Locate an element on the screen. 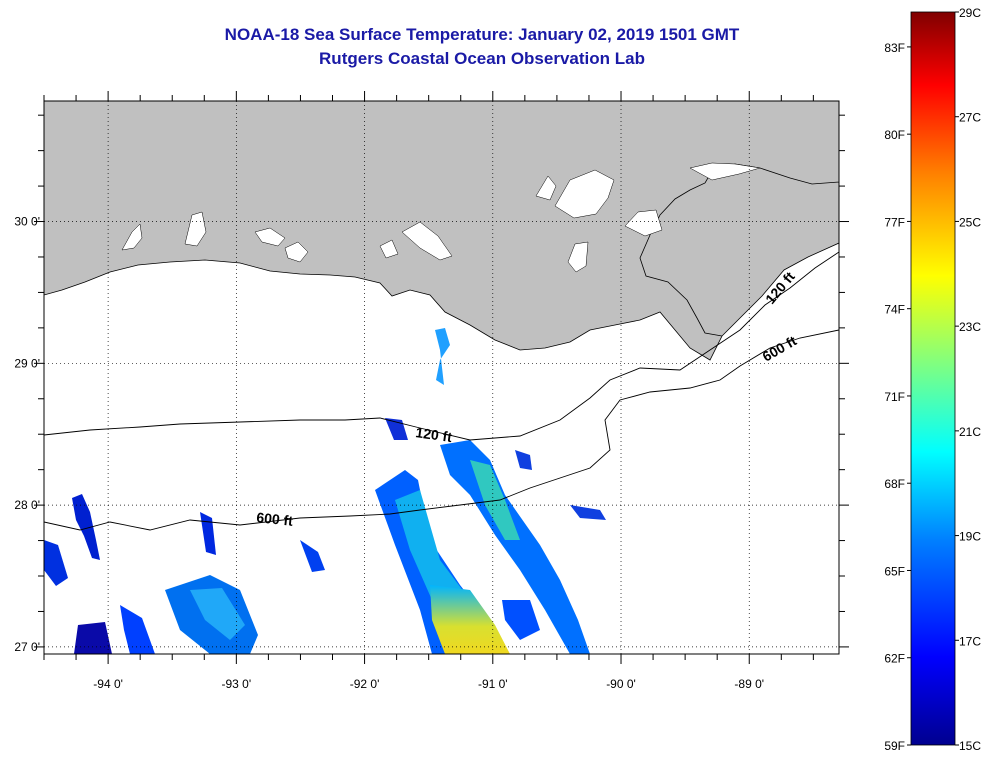 The image size is (992, 761). colorbar-label-f: 59F is located at coordinates (894, 746).